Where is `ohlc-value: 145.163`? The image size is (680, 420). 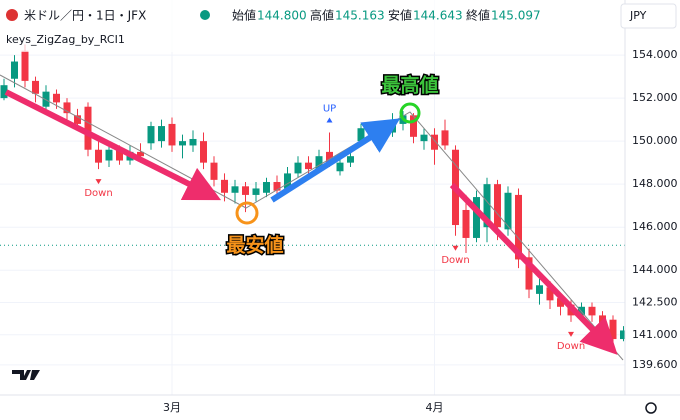
ohlc-value: 145.163 is located at coordinates (360, 16).